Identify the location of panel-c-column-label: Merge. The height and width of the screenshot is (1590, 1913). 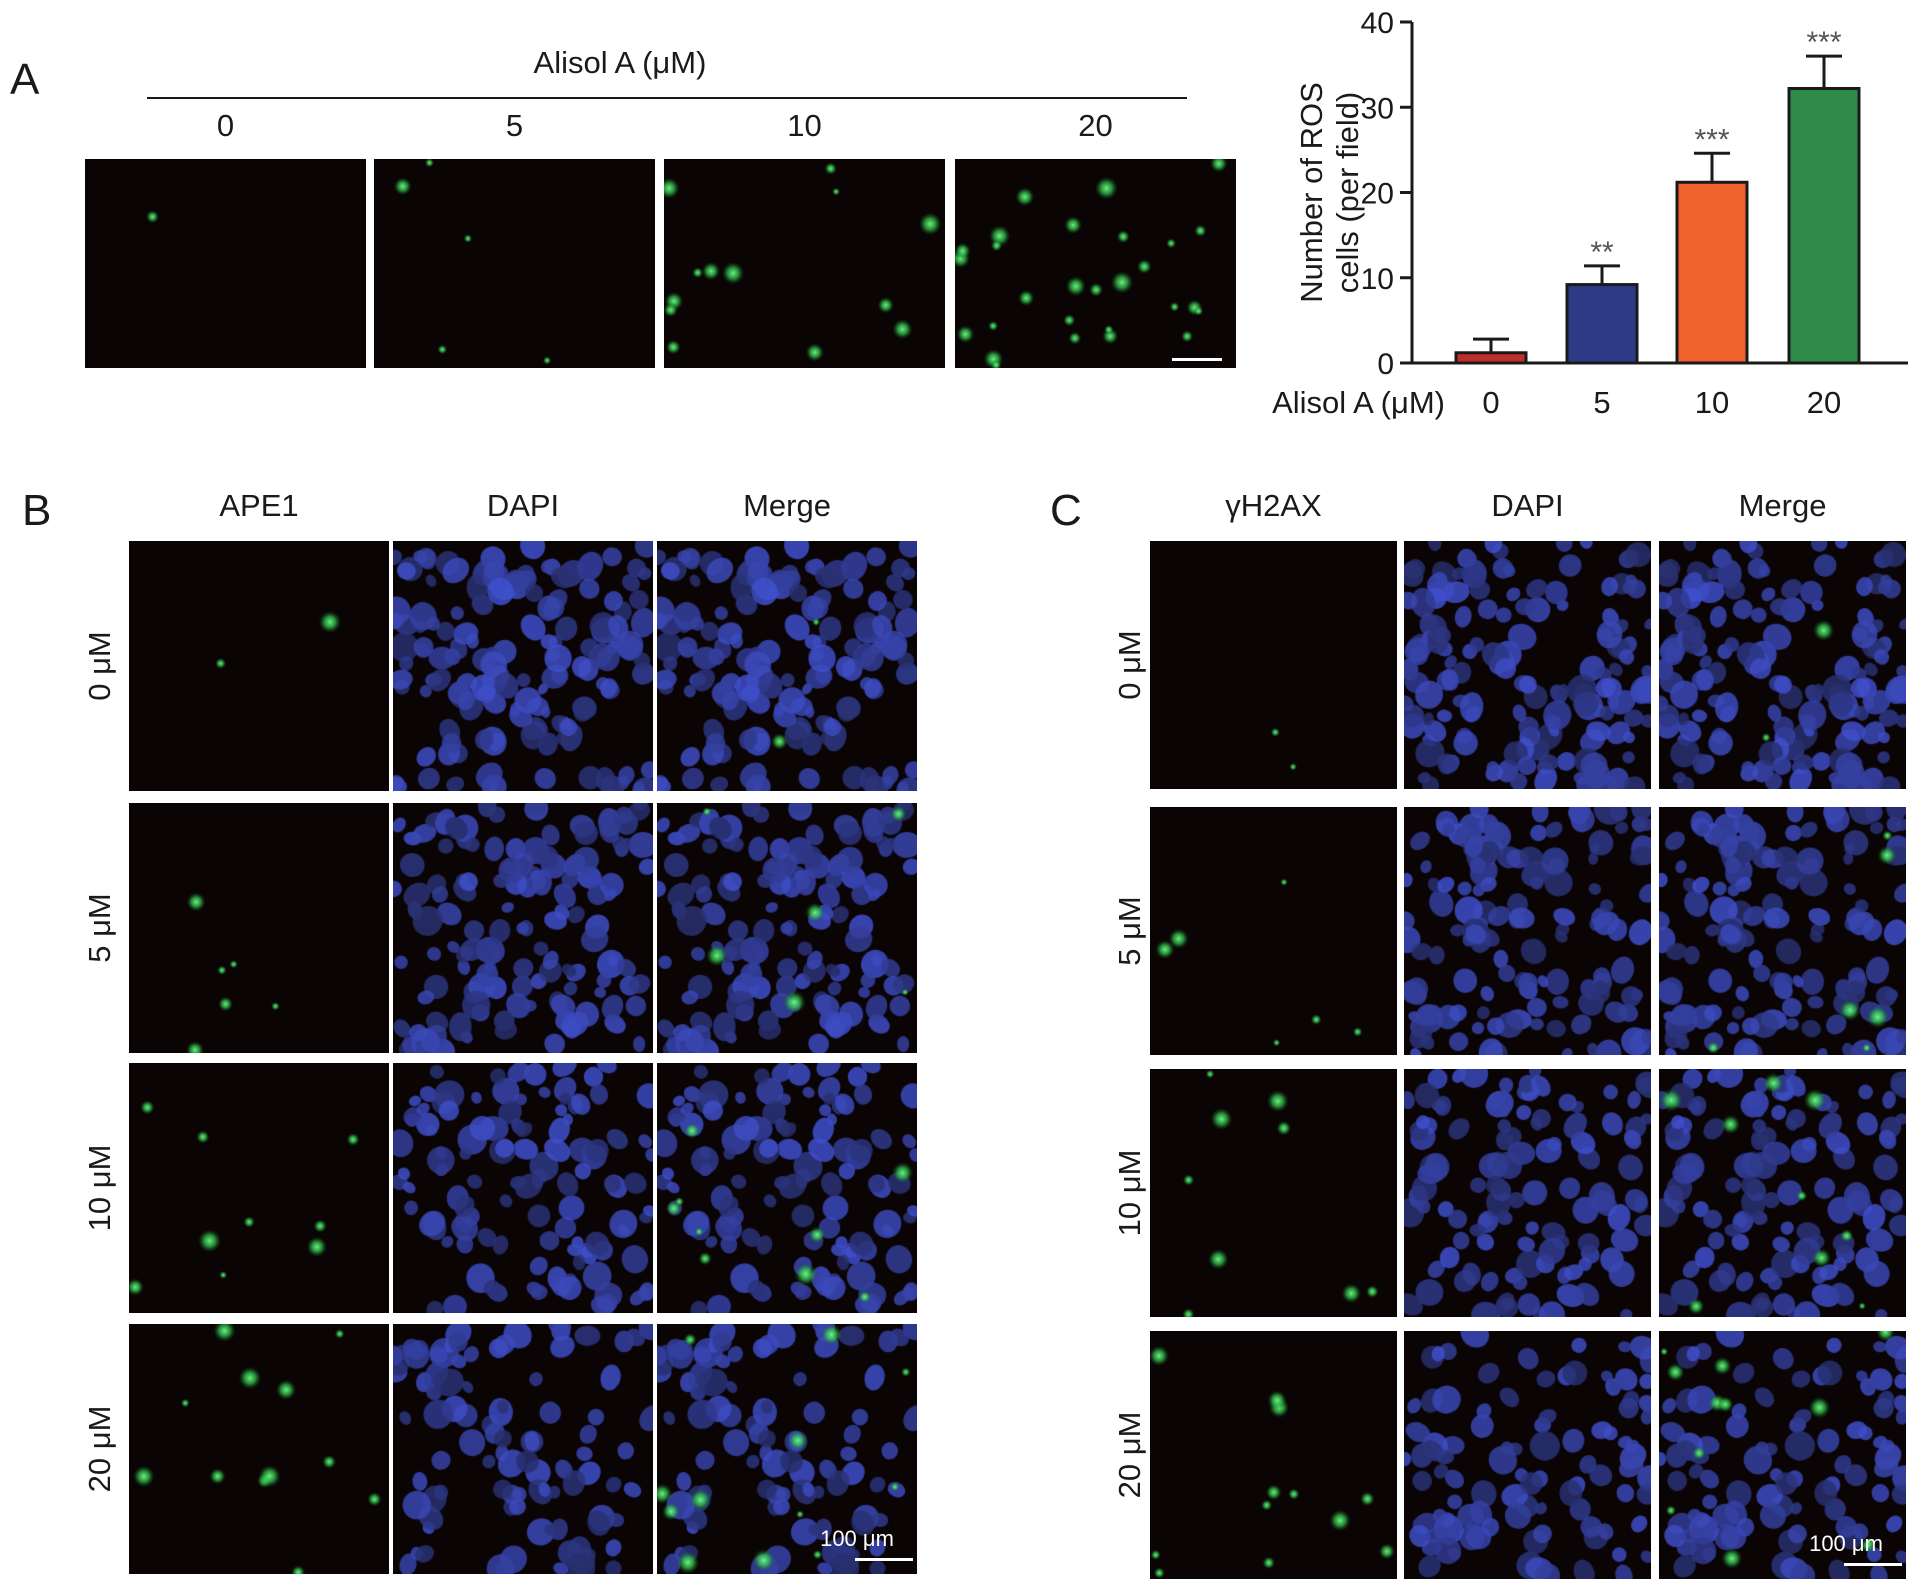
(1782, 505).